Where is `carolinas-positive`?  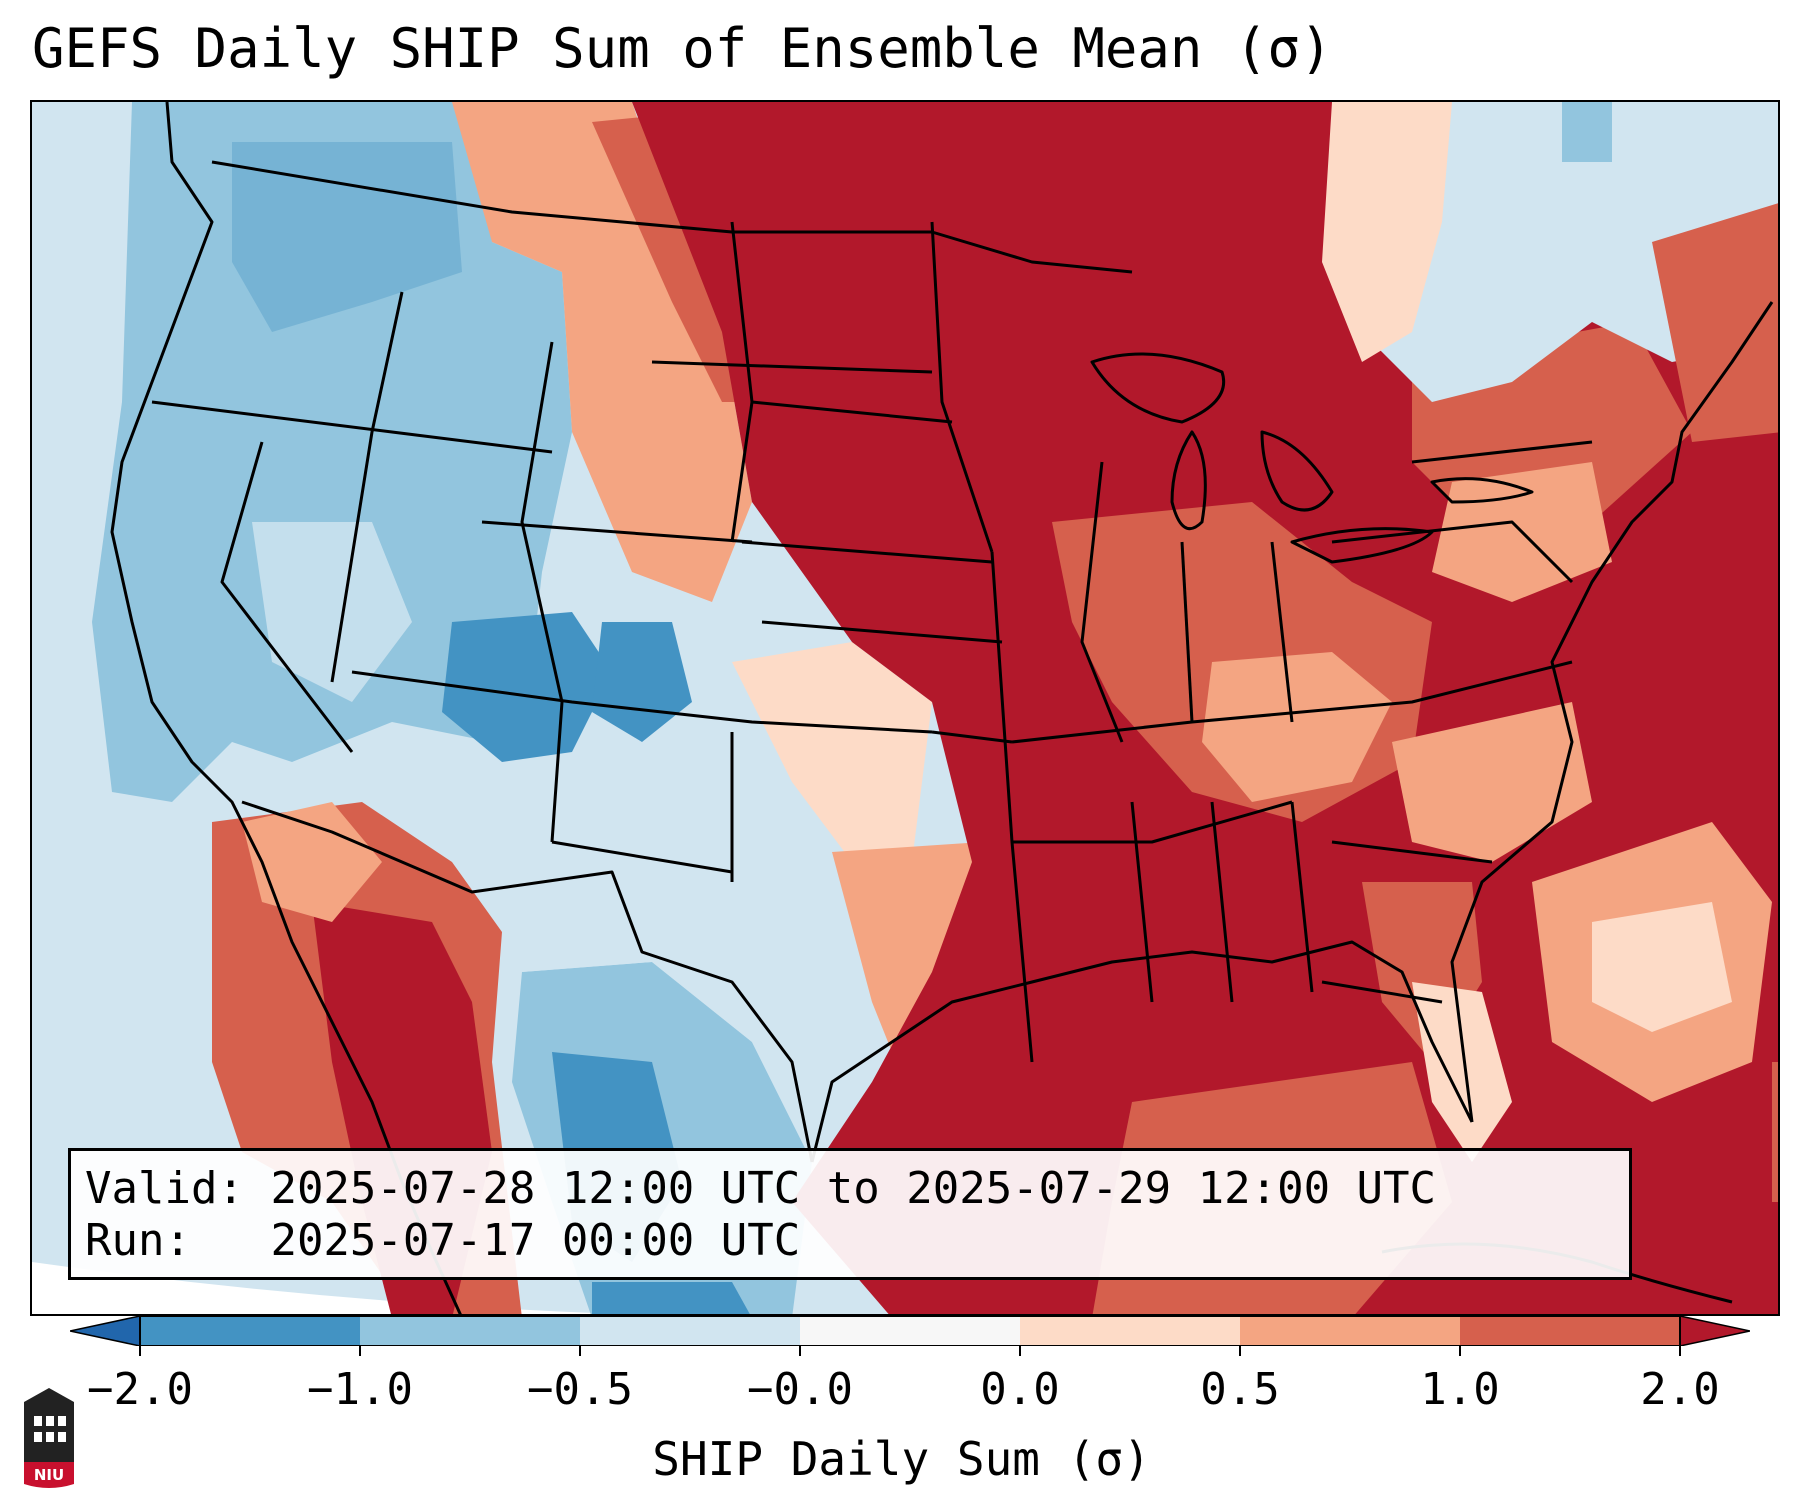 carolinas-positive is located at coordinates (1492, 782).